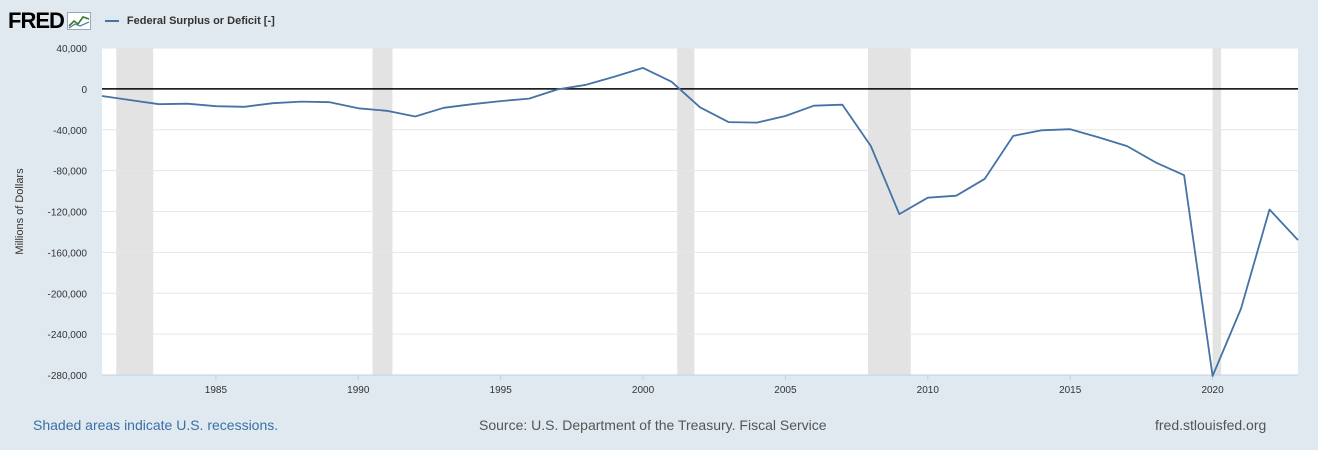  Describe the element at coordinates (70, 131) in the screenshot. I see `y-tick-label: -40,000` at that location.